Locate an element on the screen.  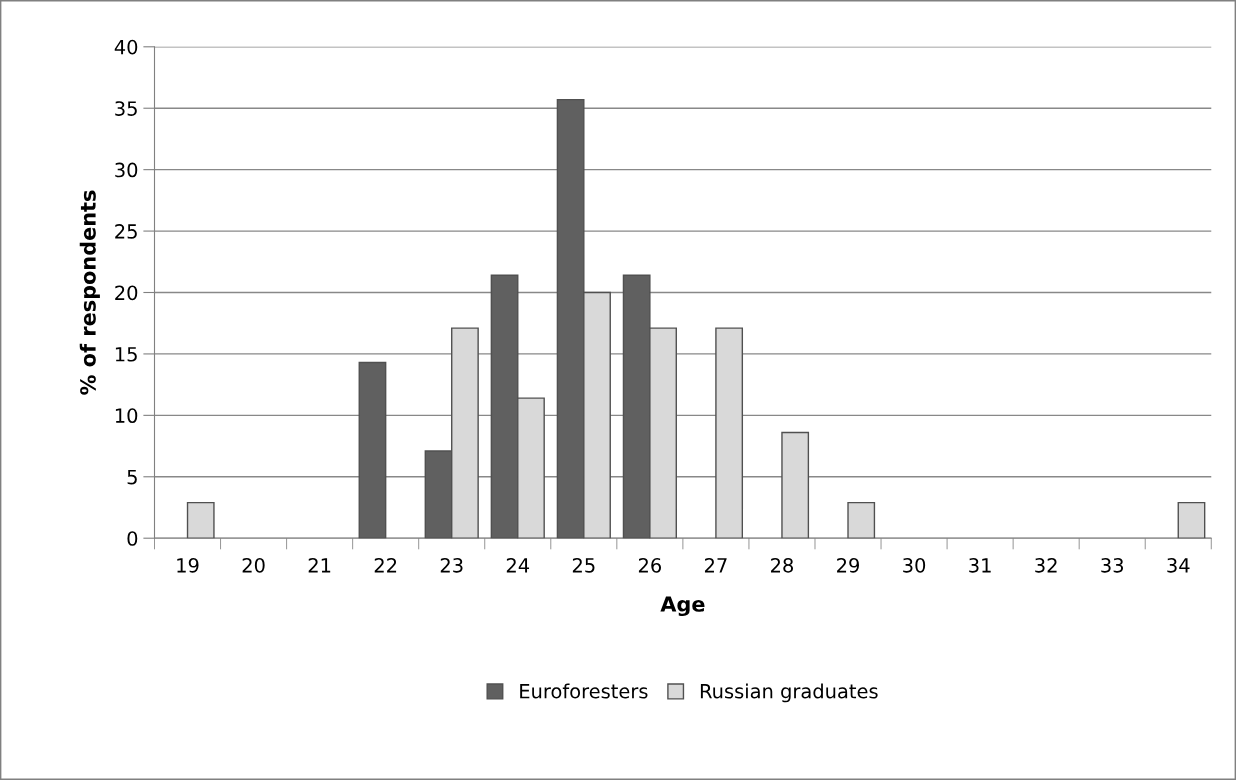
x-tick-label: 20 is located at coordinates (253, 565).